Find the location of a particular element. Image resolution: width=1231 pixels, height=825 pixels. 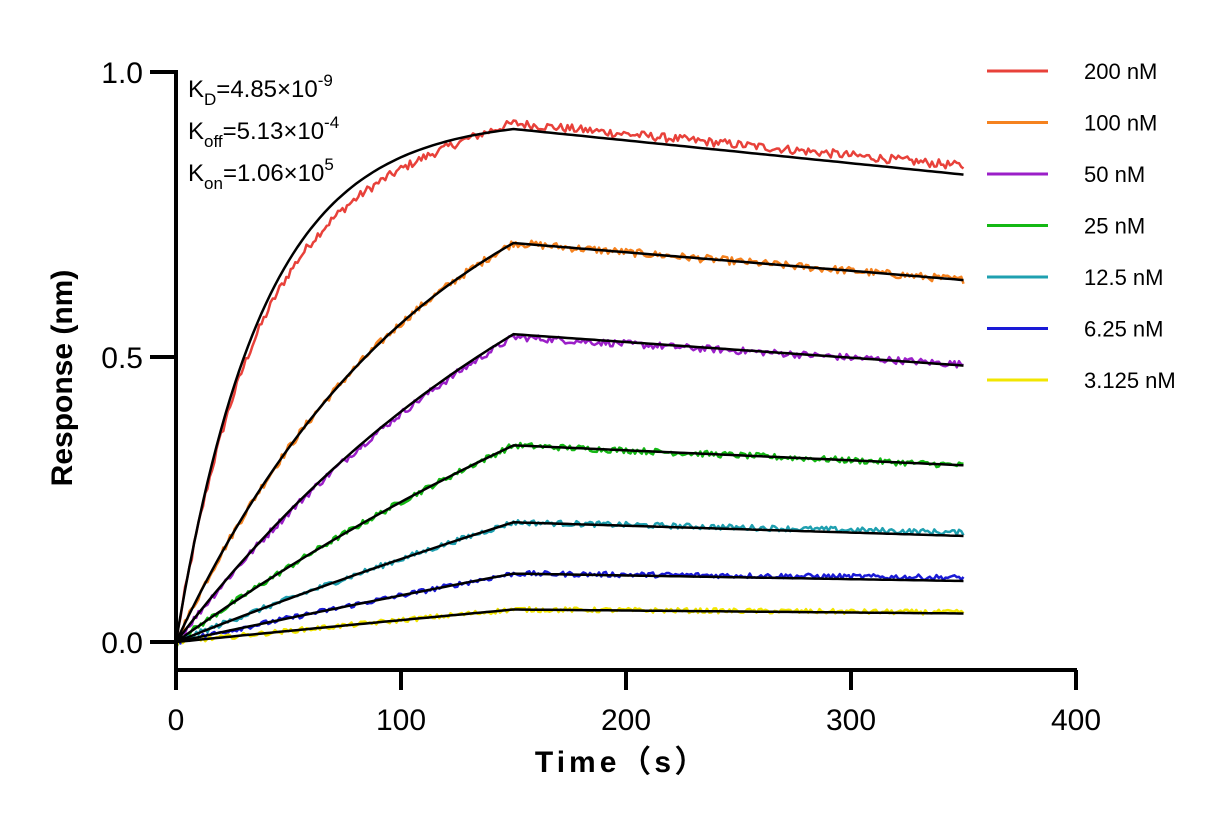

y-tick-label: 0.0 is located at coordinates (122, 643).